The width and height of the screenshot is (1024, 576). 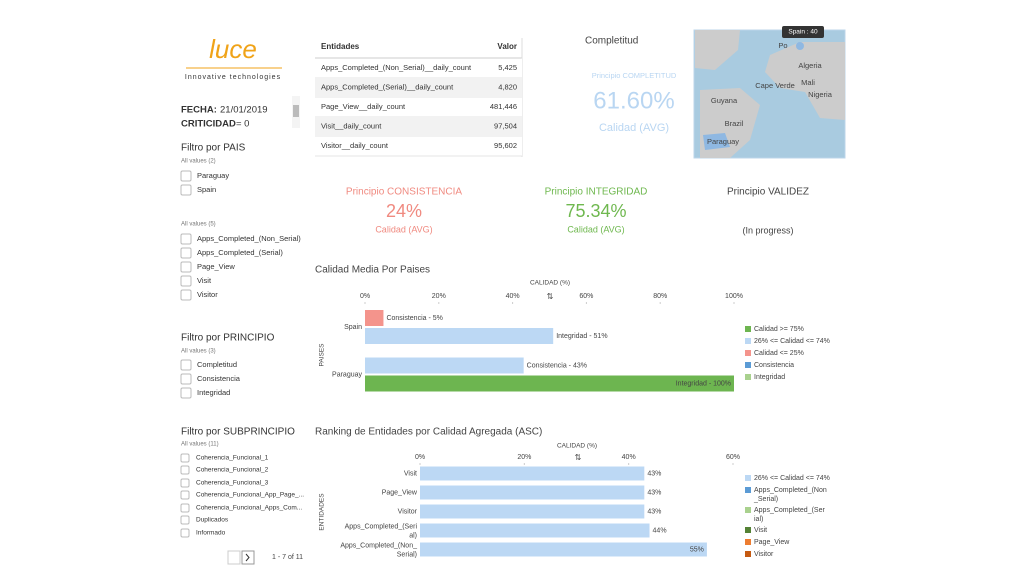 I want to click on y-tick-label: Apps_Completed_(Seri al), so click(x=381, y=531).